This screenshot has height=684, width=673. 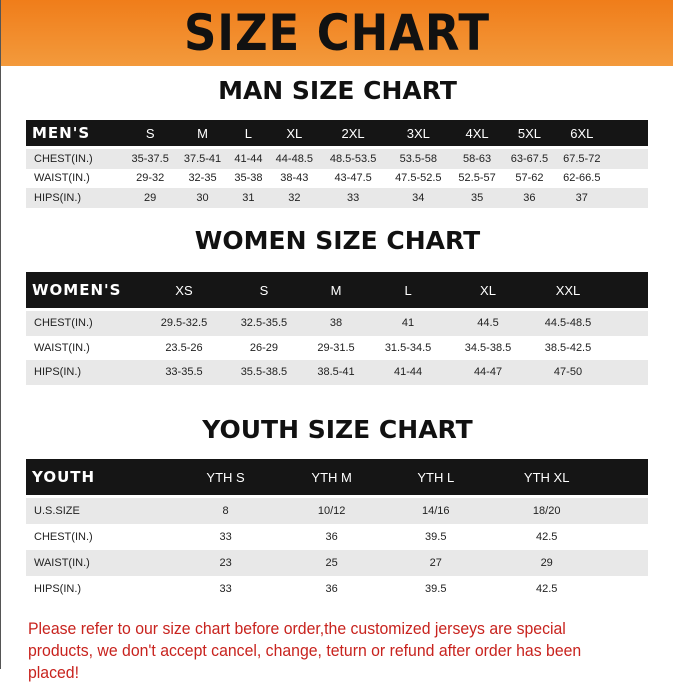 What do you see at coordinates (226, 563) in the screenshot?
I see `cell: 23` at bounding box center [226, 563].